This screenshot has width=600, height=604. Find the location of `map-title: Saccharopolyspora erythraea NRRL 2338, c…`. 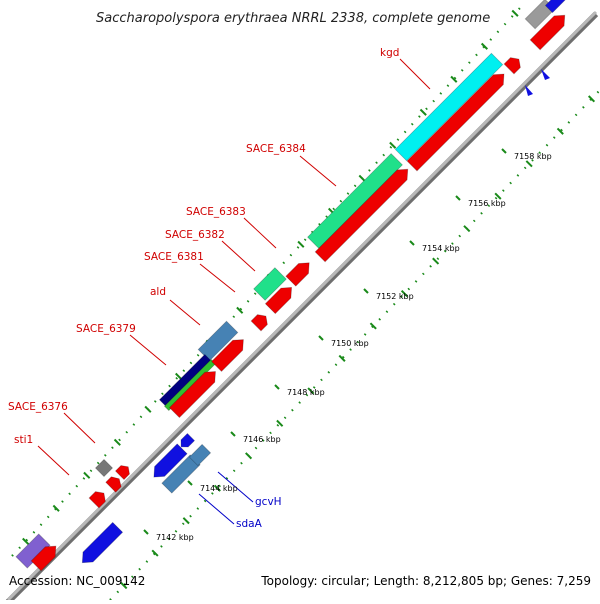

map-title: Saccharopolyspora erythraea NRRL 2338, c… is located at coordinates (293, 18).